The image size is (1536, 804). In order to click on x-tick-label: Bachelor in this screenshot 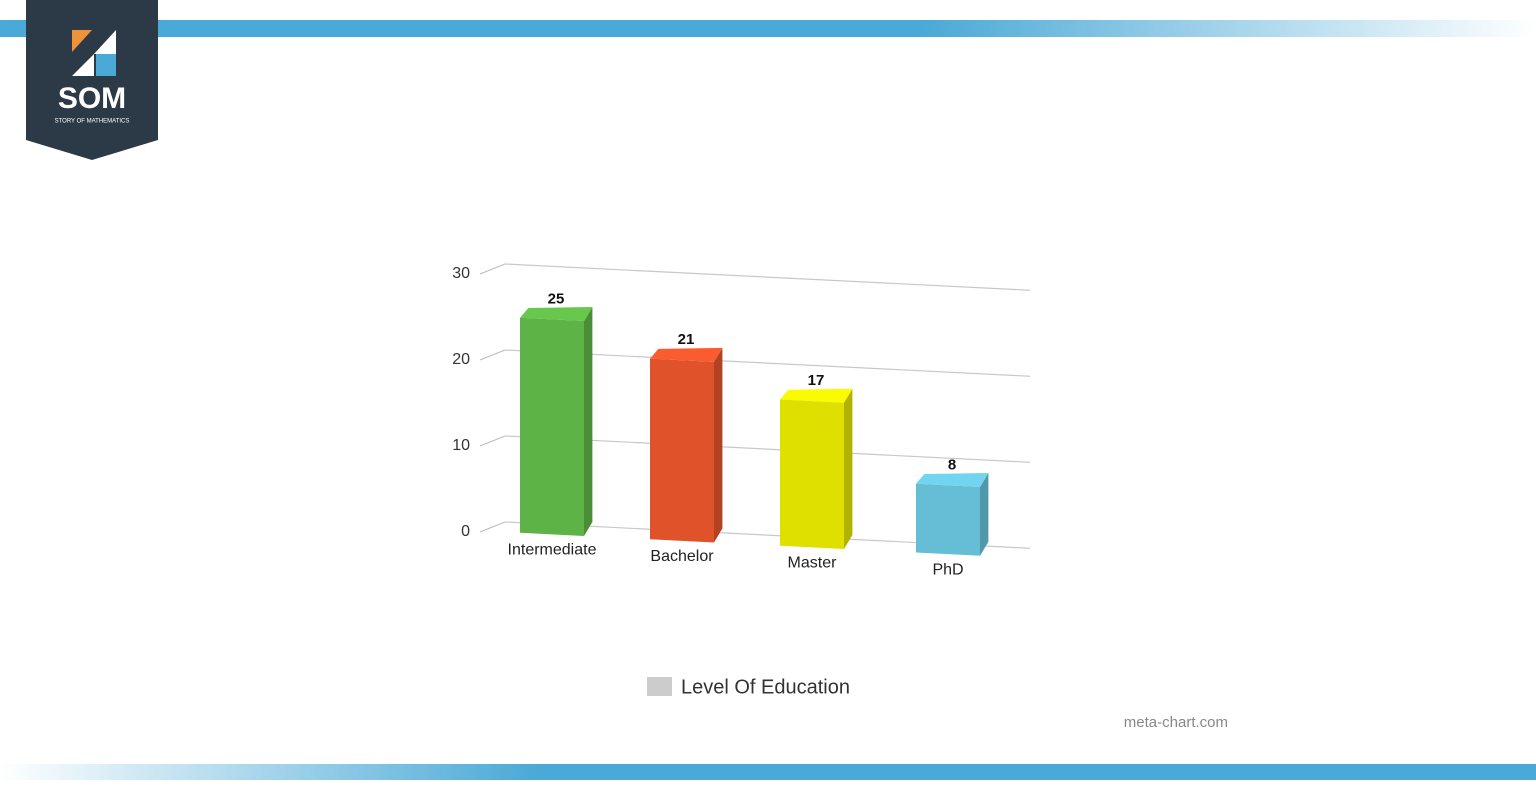, I will do `click(682, 556)`.